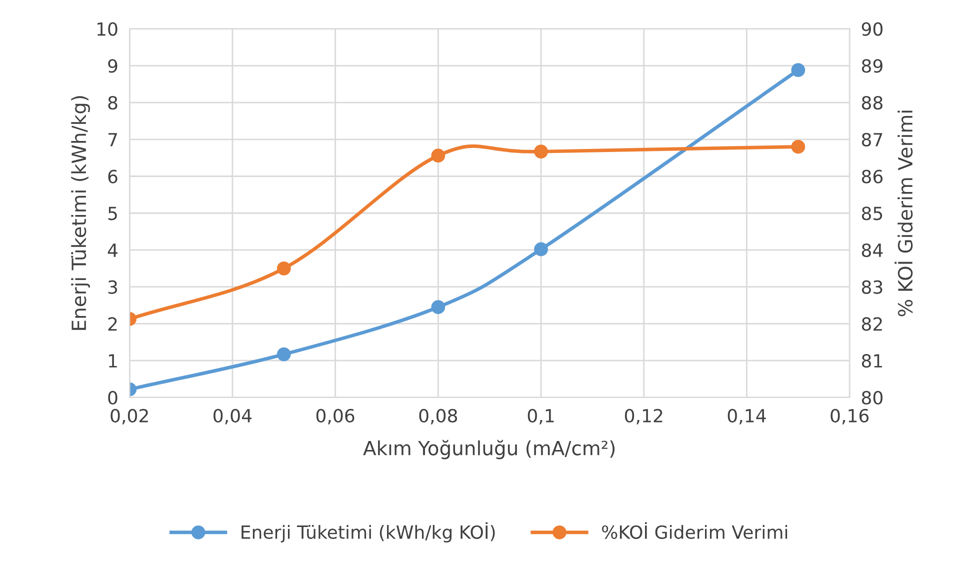  Describe the element at coordinates (903, 213) in the screenshot. I see `y2-axis-title: % KOİ Giderim Verimi` at that location.